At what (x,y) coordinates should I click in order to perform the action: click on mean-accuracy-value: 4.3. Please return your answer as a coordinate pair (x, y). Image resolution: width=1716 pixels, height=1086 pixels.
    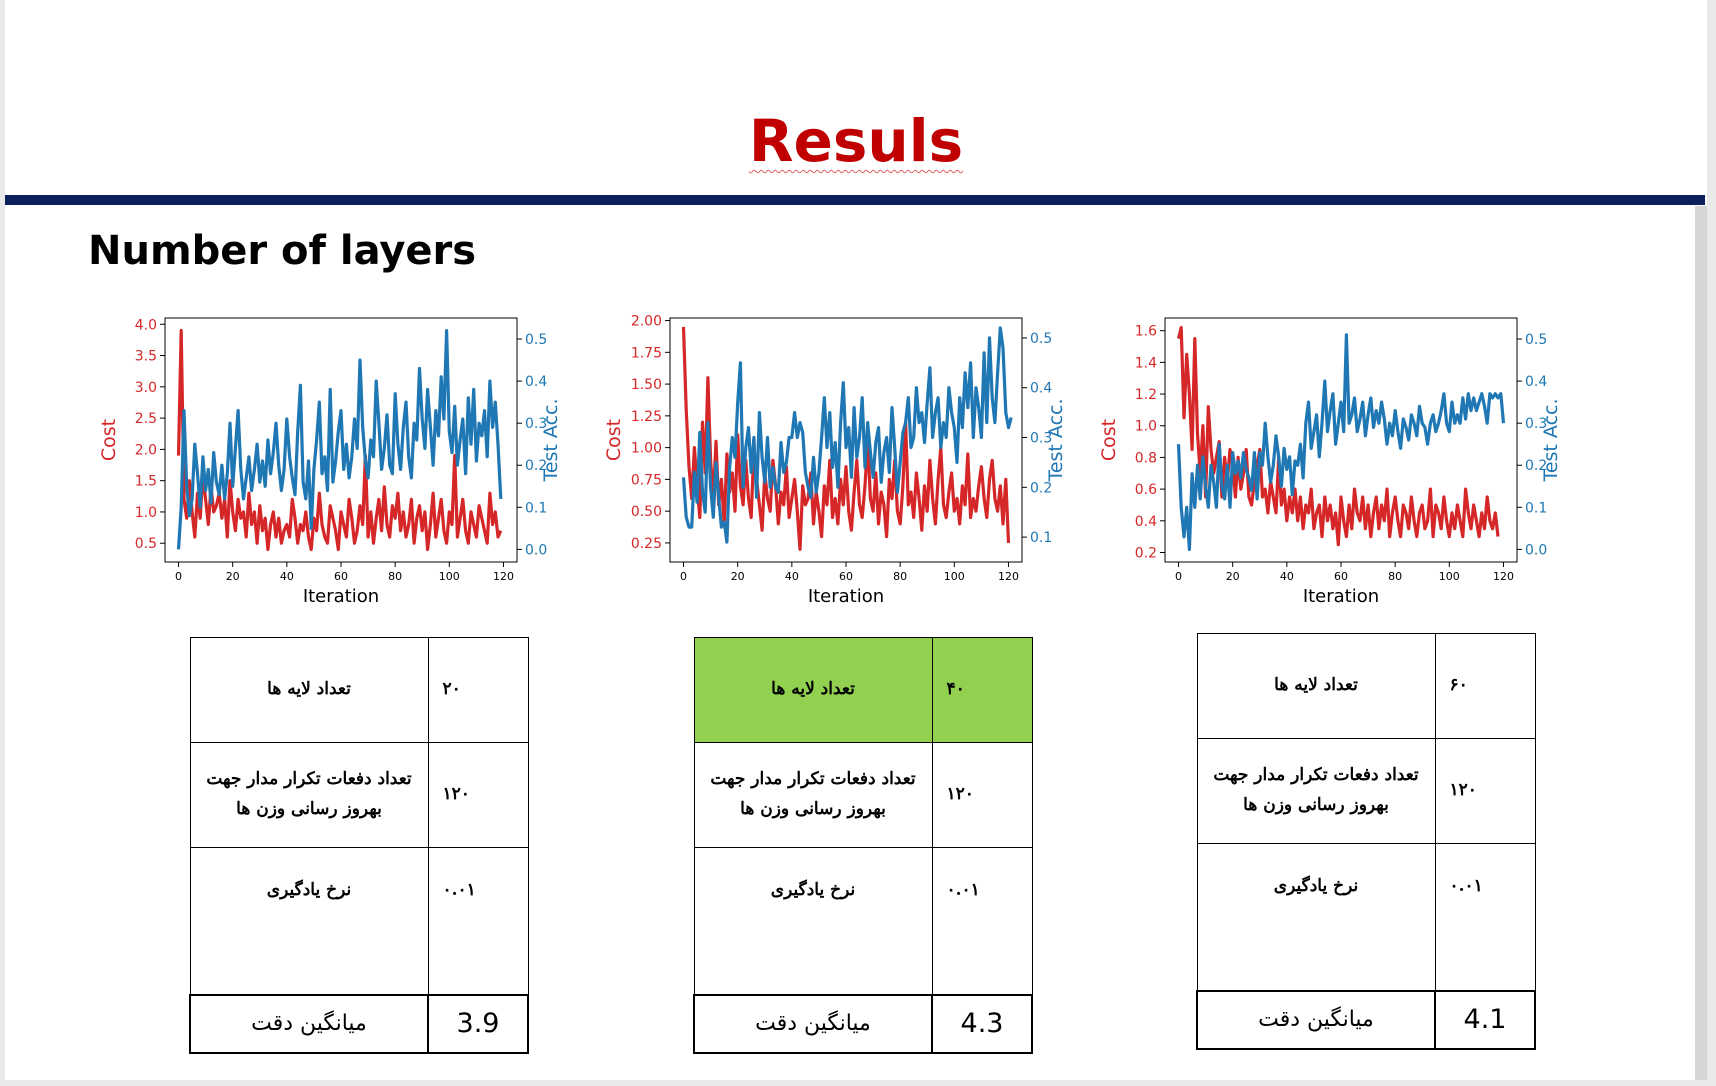
    Looking at the image, I should click on (982, 1024).